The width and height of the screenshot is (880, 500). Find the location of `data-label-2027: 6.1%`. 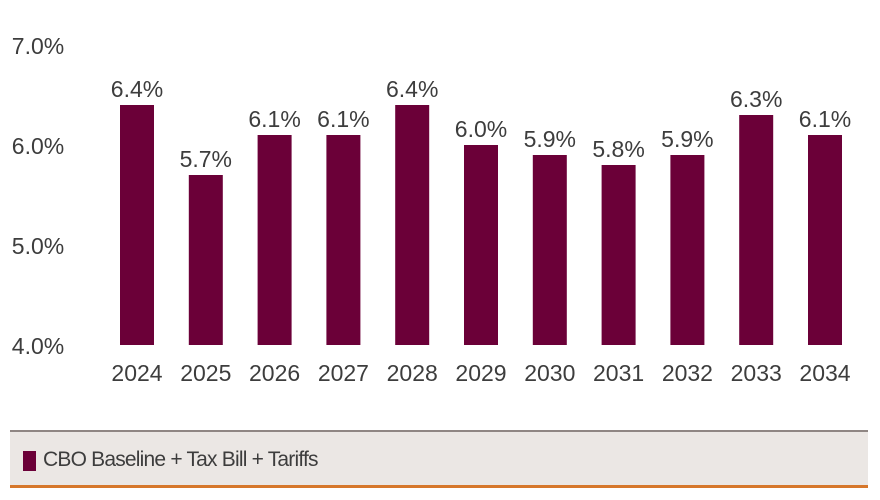

data-label-2027: 6.1% is located at coordinates (343, 119).